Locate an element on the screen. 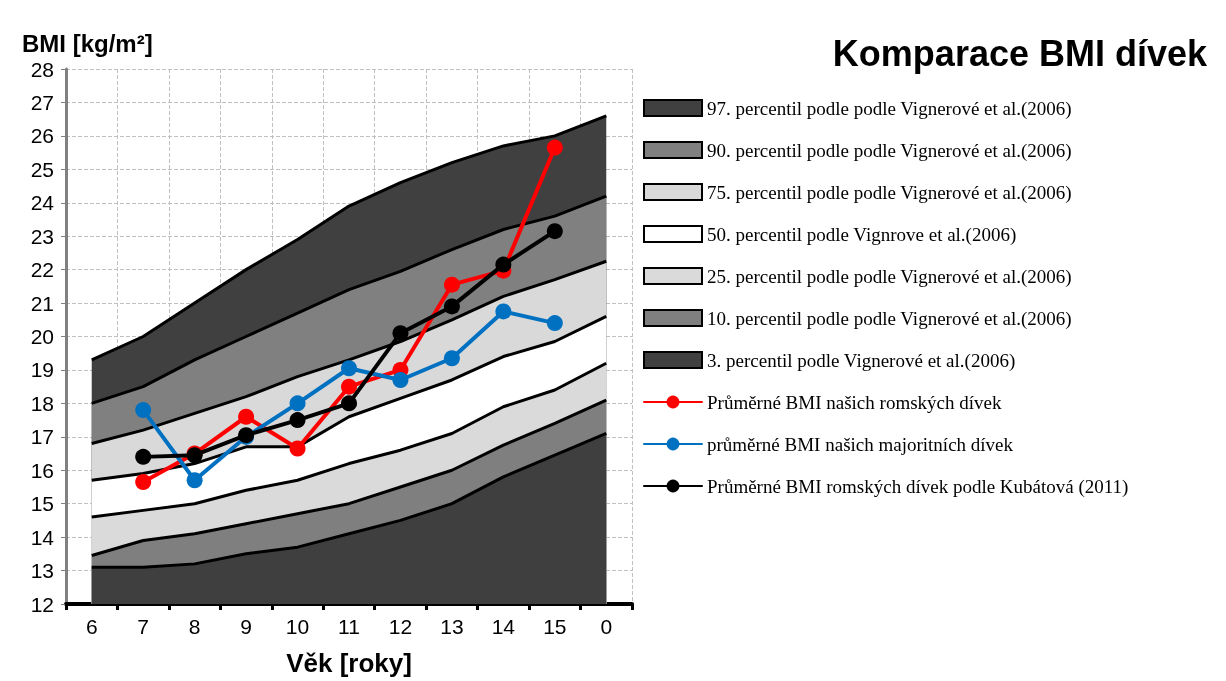 Image resolution: width=1226 pixels, height=681 pixels. legend-label: 25. percentil podle podle Vignerové et al.(2006) is located at coordinates (889, 276).